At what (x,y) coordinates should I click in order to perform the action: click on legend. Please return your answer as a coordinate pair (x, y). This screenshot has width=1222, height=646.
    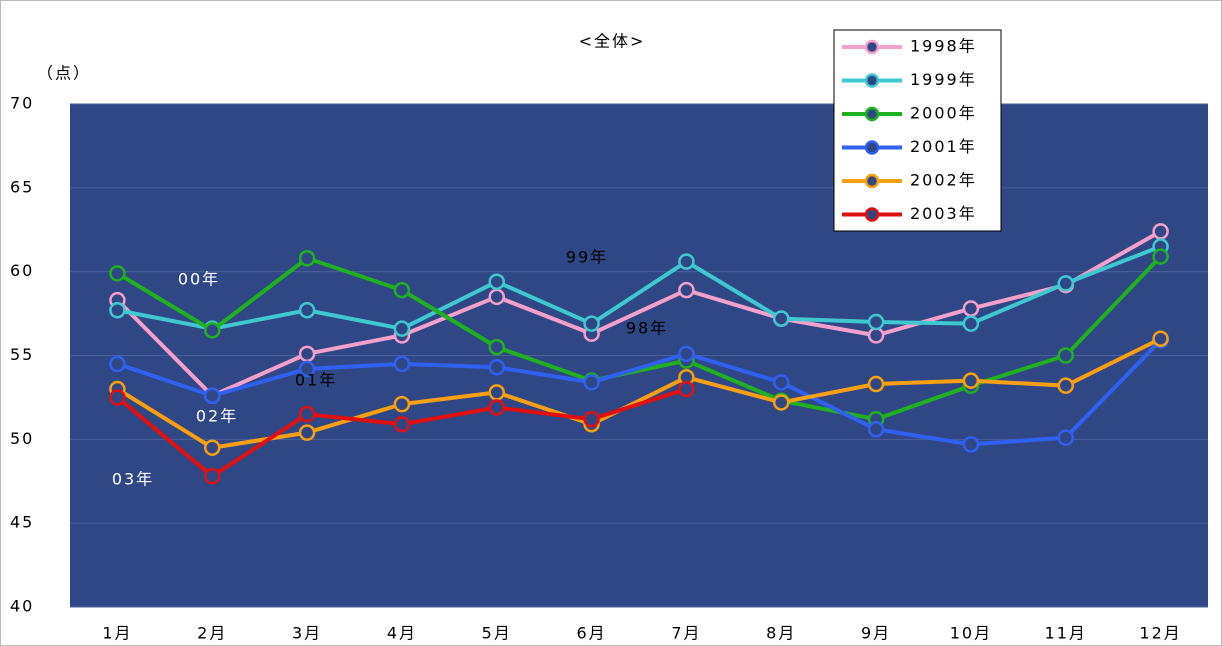
    Looking at the image, I should click on (917, 130).